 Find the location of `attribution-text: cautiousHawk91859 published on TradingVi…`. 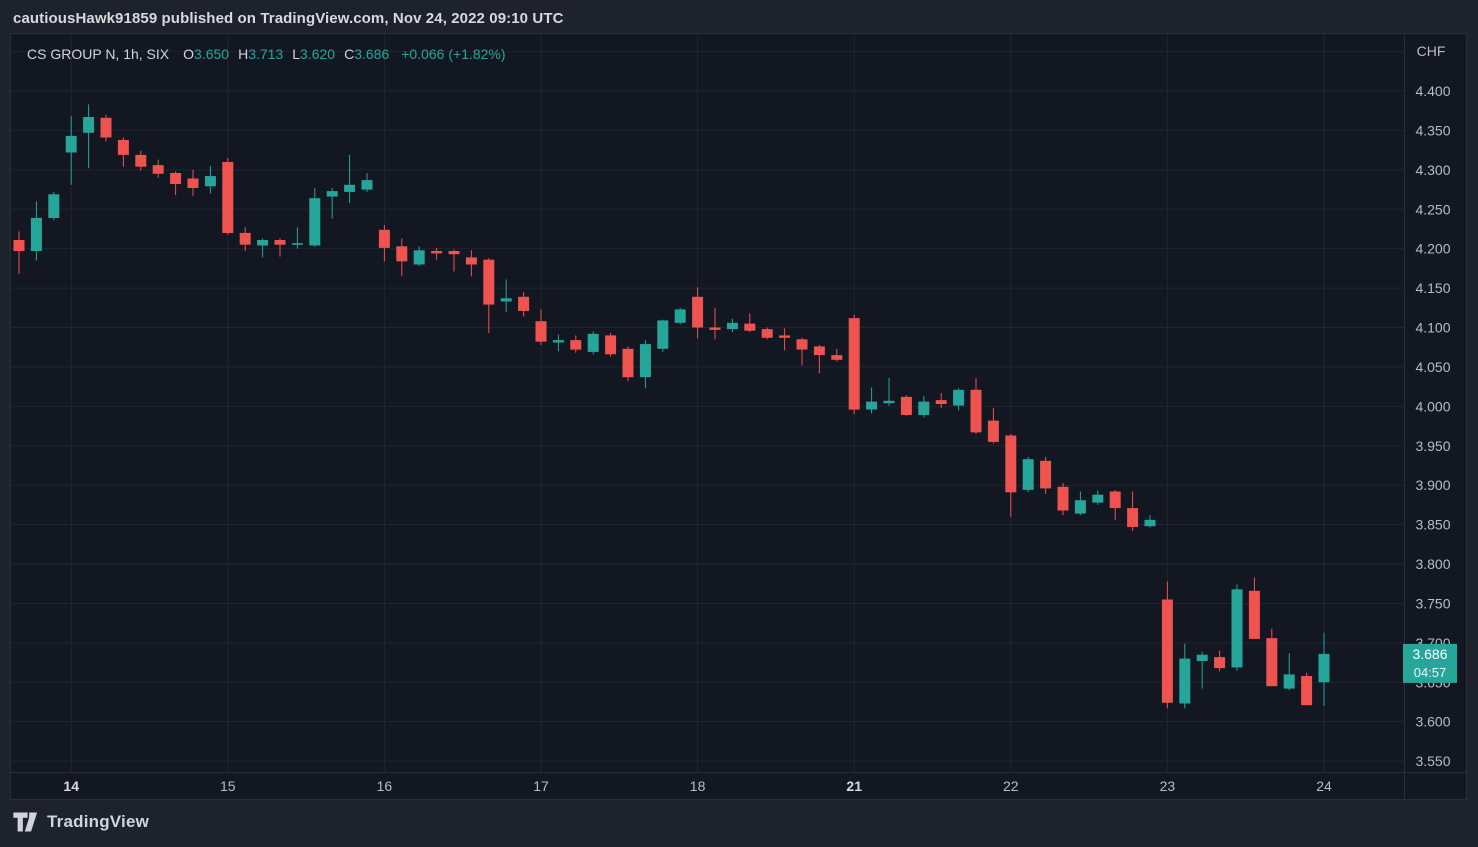

attribution-text: cautiousHawk91859 published on TradingVi… is located at coordinates (288, 18).